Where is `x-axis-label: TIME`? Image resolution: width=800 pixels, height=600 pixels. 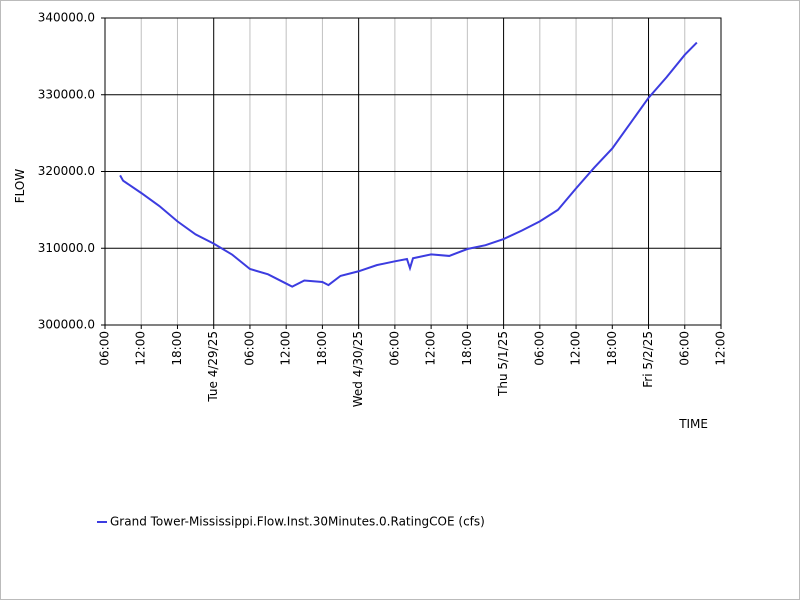
x-axis-label: TIME is located at coordinates (693, 424).